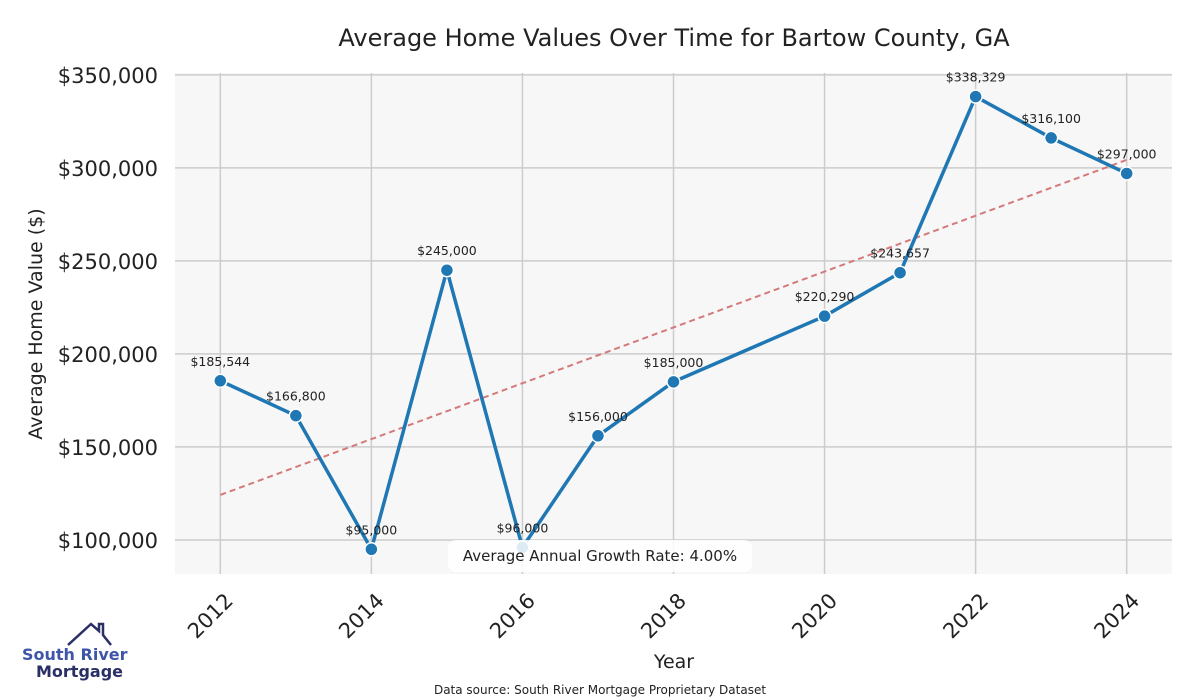 Image resolution: width=1200 pixels, height=700 pixels. I want to click on y-tick-label: $200,000, so click(108, 355).